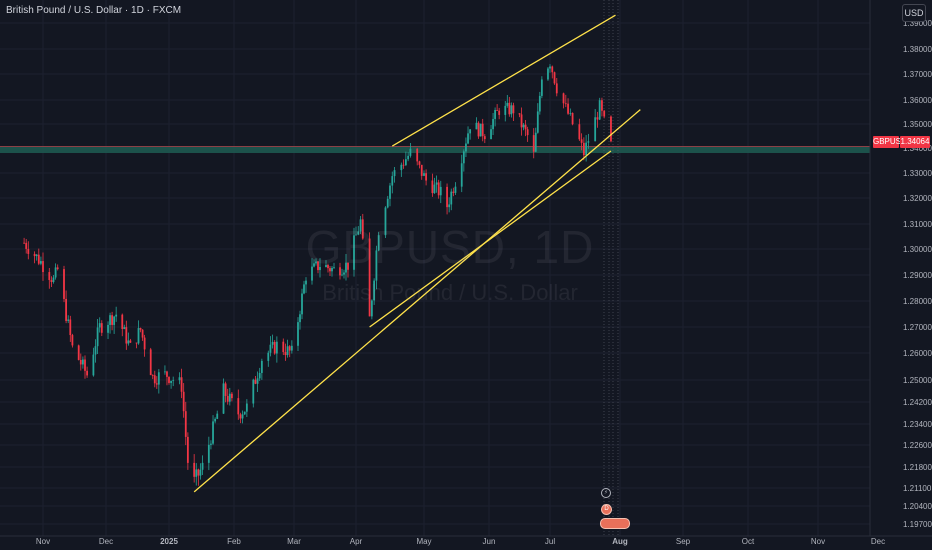 Image resolution: width=932 pixels, height=550 pixels. I want to click on multiple-events-icon, so click(615, 523).